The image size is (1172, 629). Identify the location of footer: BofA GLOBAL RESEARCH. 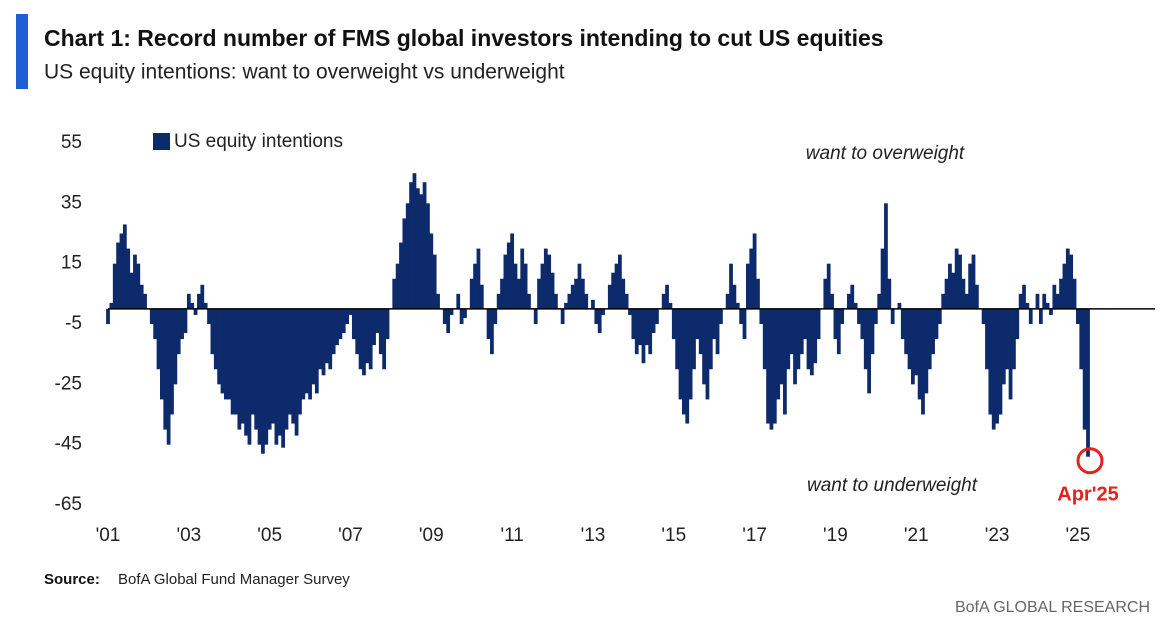
(1052, 607).